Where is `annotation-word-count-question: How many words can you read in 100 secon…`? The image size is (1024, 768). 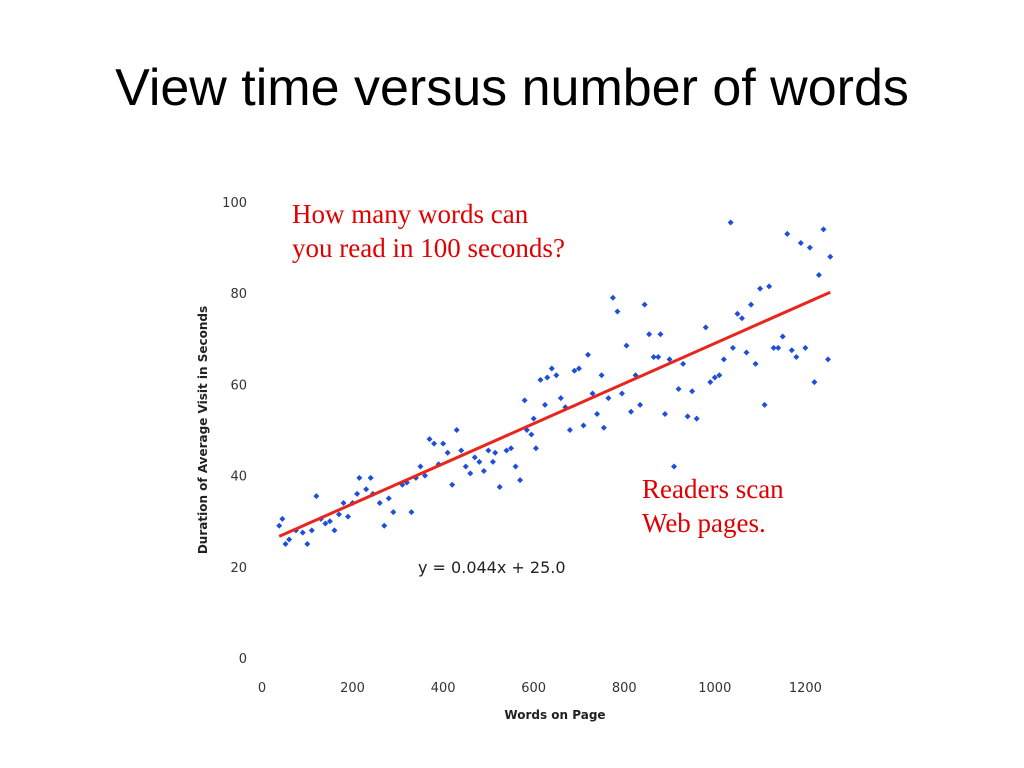 annotation-word-count-question: How many words can you read in 100 secon… is located at coordinates (428, 232).